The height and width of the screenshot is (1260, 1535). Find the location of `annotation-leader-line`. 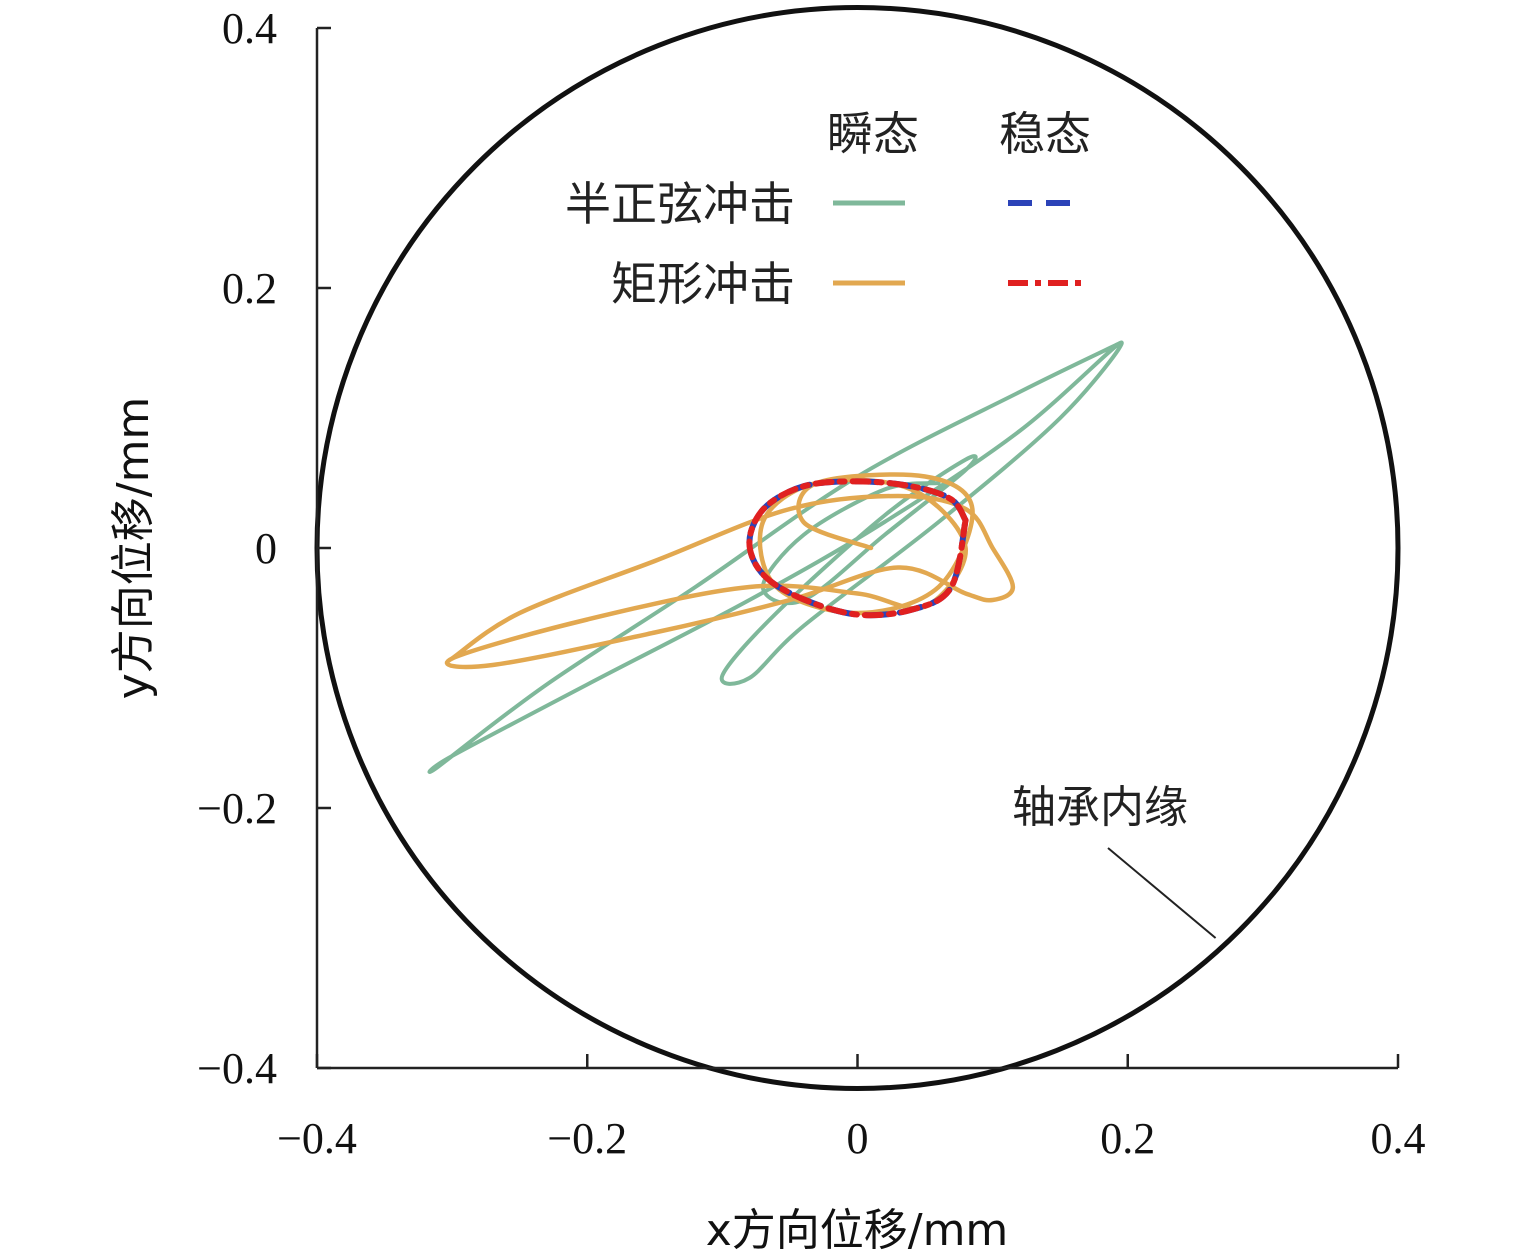

annotation-leader-line is located at coordinates (1162, 893).